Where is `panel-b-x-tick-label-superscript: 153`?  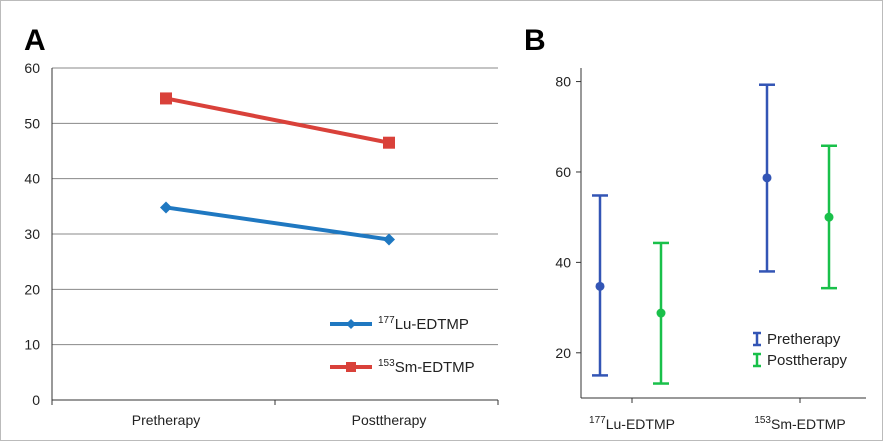
panel-b-x-tick-label-superscript: 153 is located at coordinates (762, 420).